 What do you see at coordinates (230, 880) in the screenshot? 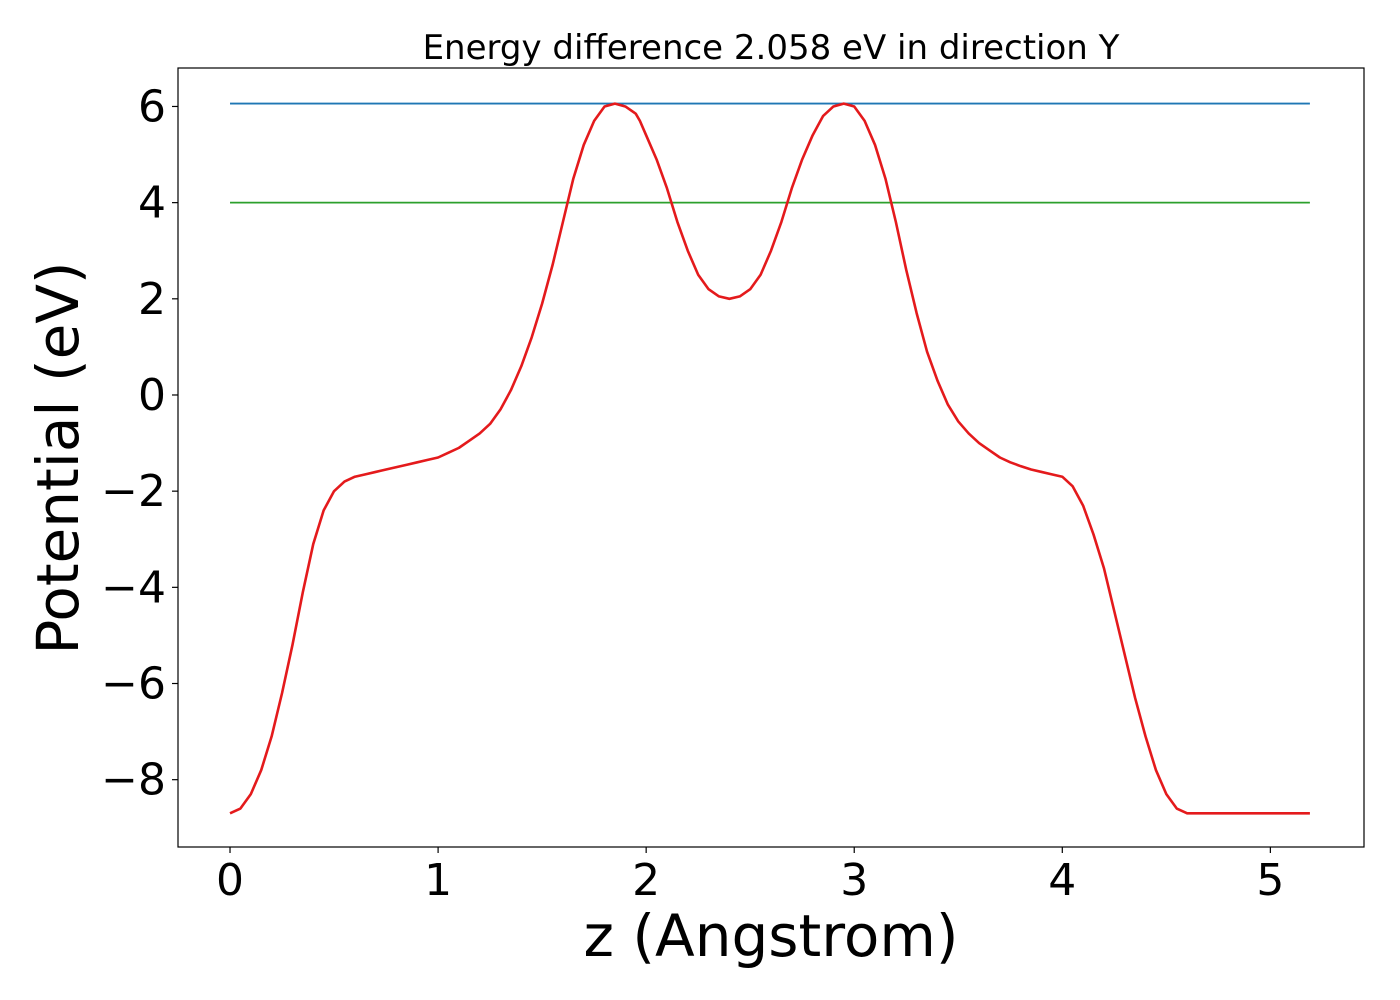
I see `x-tick-label: 0` at bounding box center [230, 880].